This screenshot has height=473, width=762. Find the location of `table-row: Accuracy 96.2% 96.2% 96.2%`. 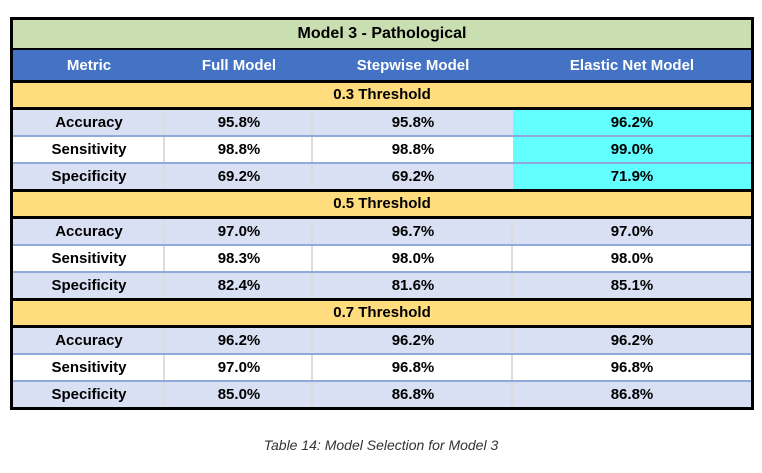

table-row: Accuracy 96.2% 96.2% 96.2% is located at coordinates (382, 340).